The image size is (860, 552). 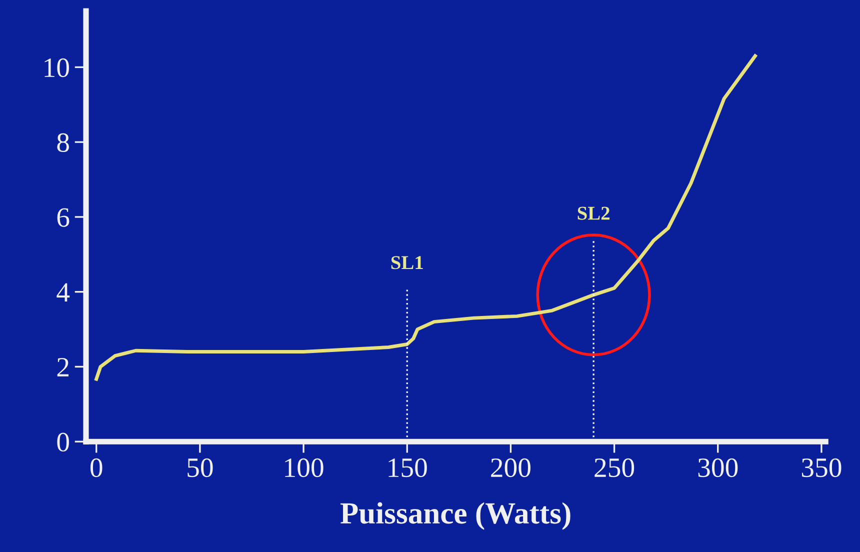 I want to click on x-tick-label: 200, so click(x=510, y=468).